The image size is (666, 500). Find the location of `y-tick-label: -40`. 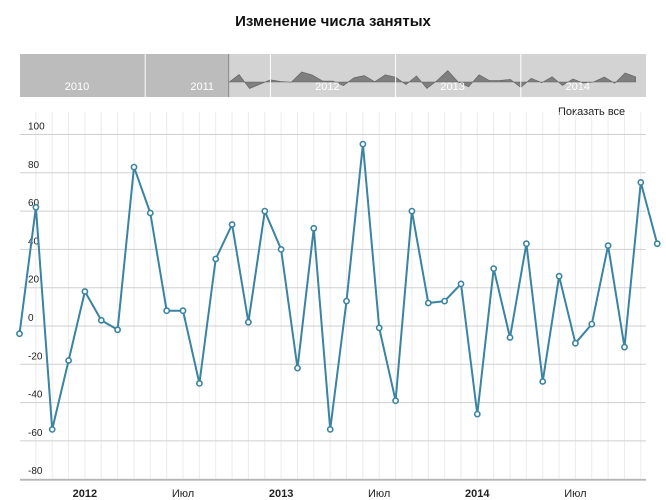

y-tick-label: -40 is located at coordinates (35, 395).